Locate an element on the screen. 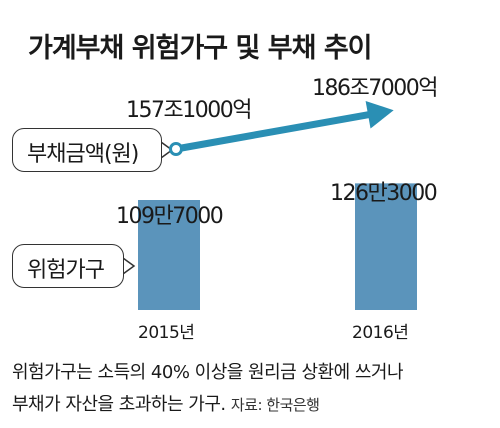 Image resolution: width=500 pixels, height=428 pixels. debt-arrowhead is located at coordinates (379, 114).